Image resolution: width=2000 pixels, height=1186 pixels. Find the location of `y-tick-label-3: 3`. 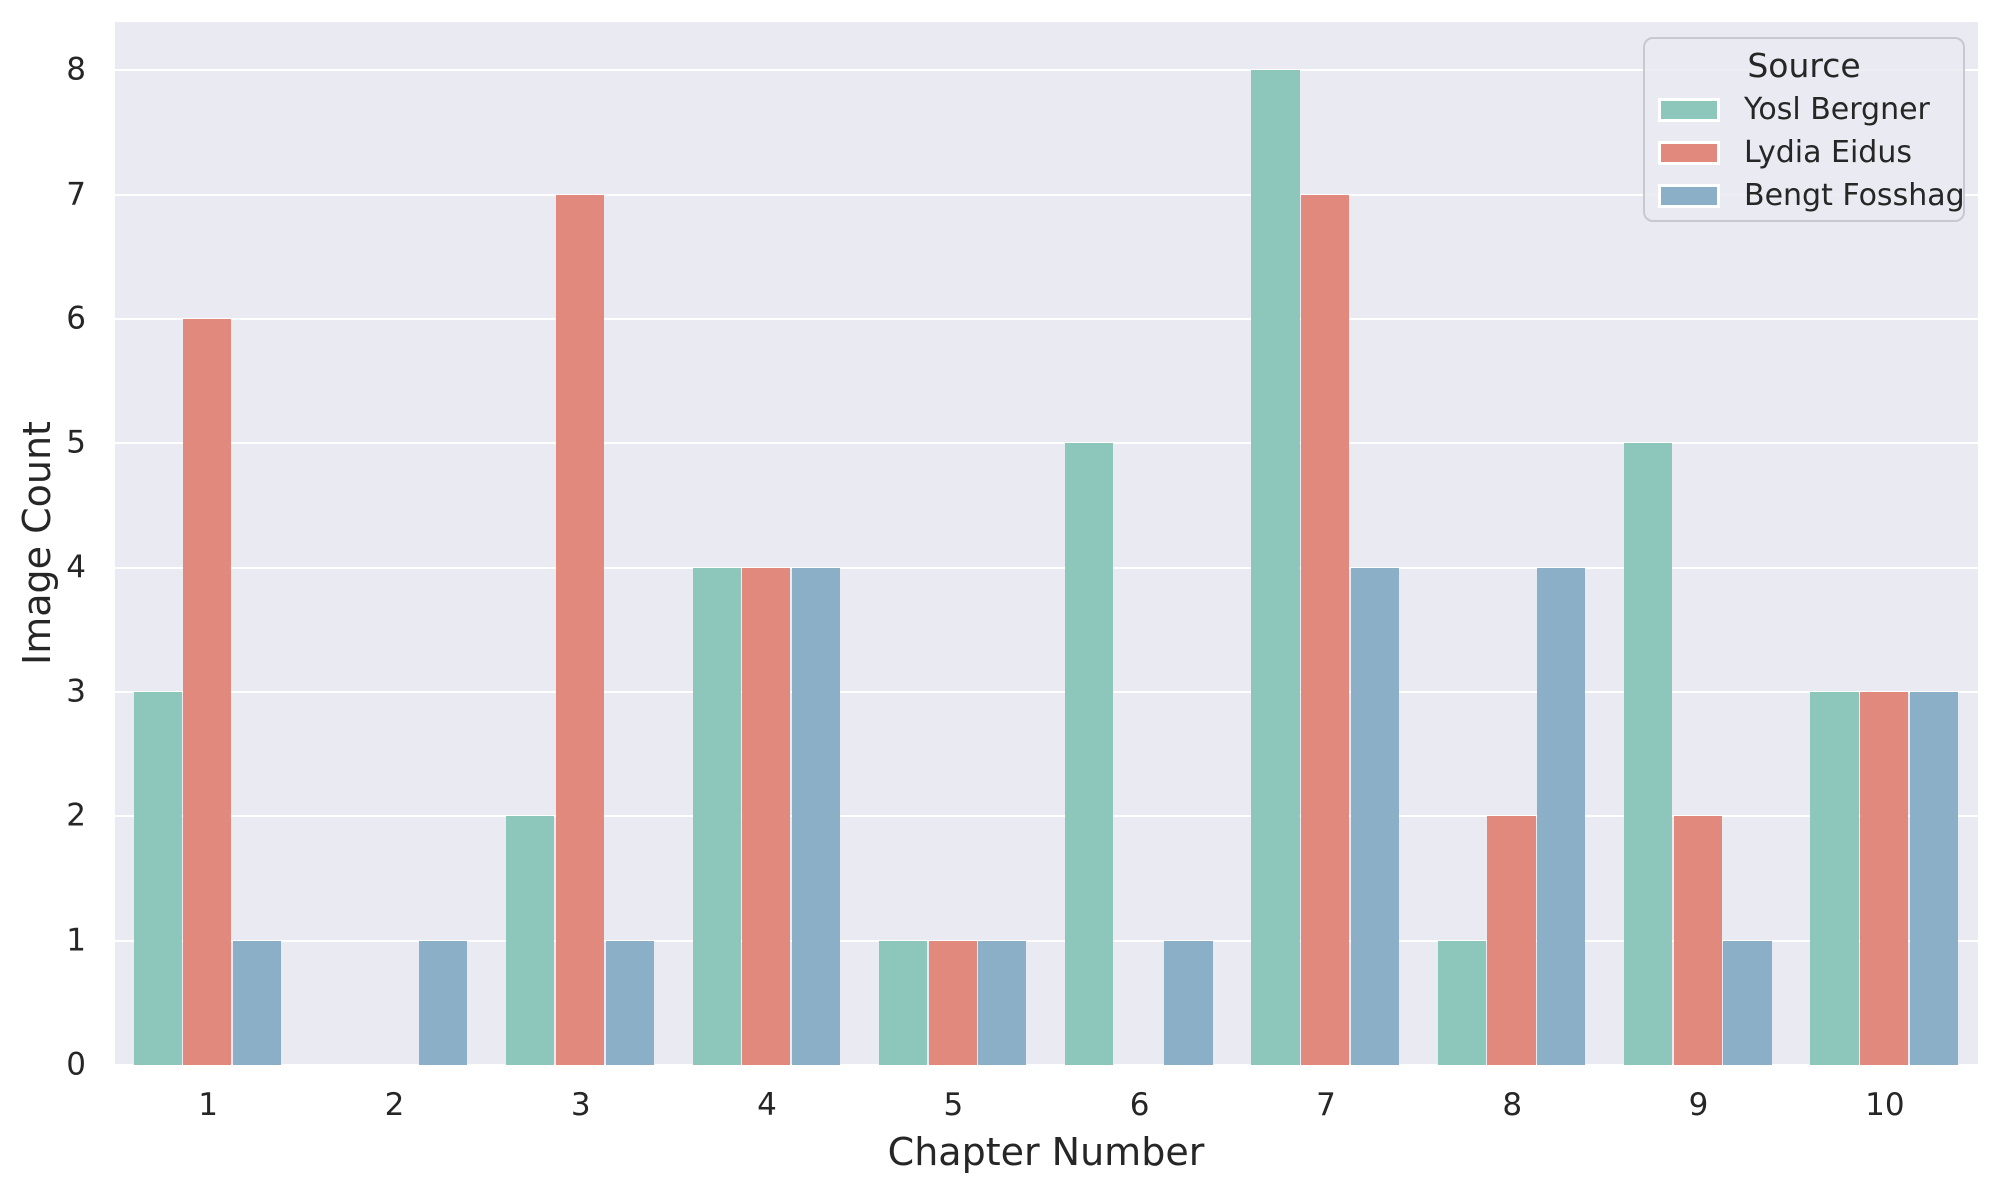

y-tick-label-3: 3 is located at coordinates (76, 691).